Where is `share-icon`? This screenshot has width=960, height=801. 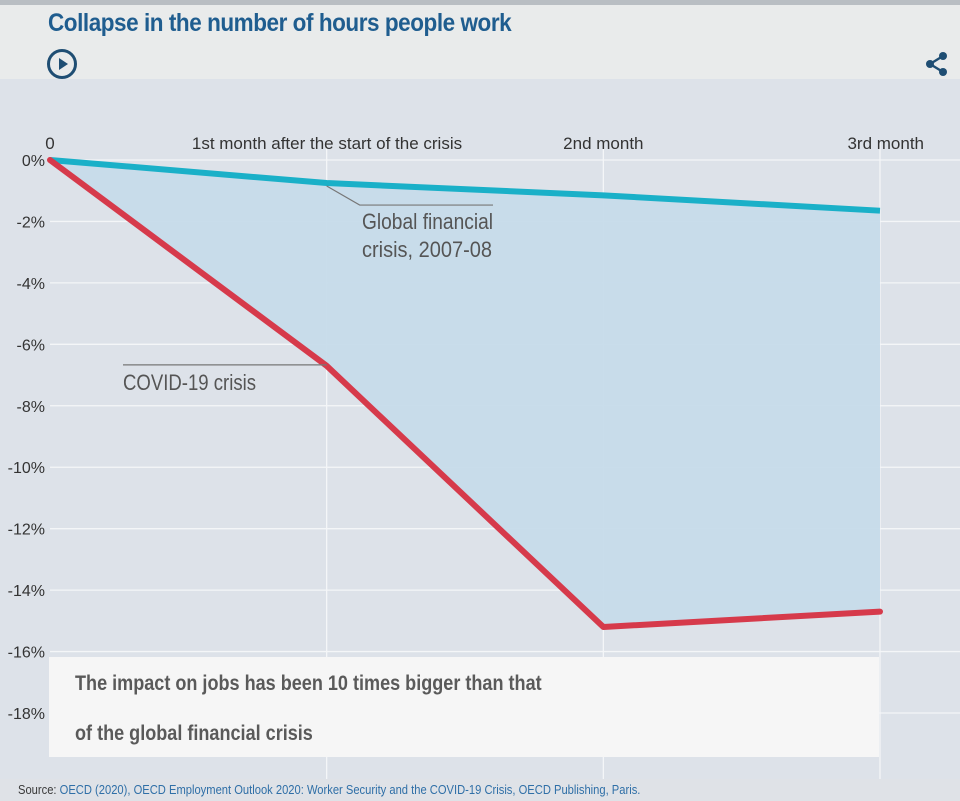 share-icon is located at coordinates (936, 64).